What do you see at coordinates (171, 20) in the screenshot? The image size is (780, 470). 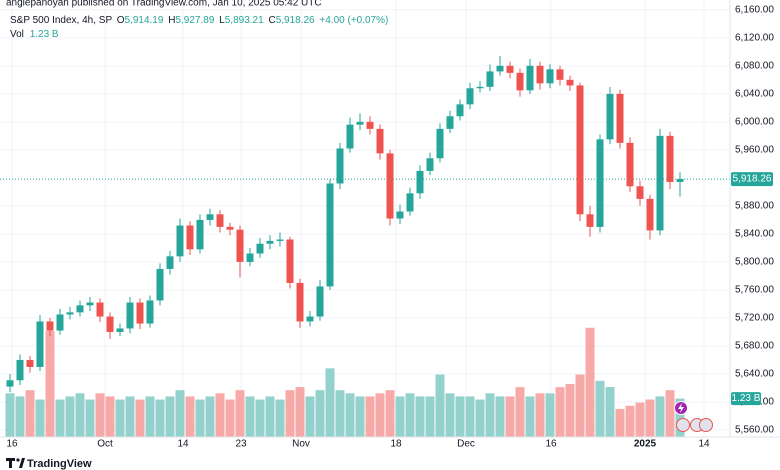 I see `legend-high-label: H` at bounding box center [171, 20].